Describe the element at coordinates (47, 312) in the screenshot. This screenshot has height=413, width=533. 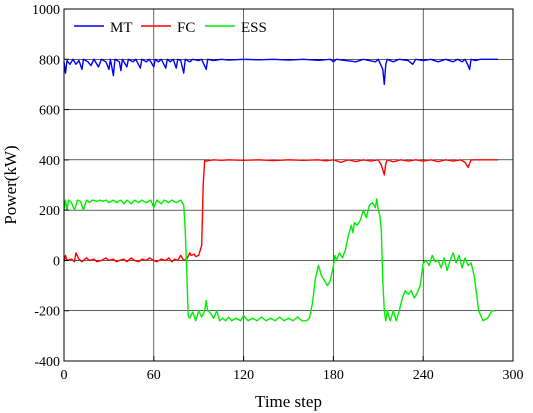
I see `y-tick-label: -200` at that location.